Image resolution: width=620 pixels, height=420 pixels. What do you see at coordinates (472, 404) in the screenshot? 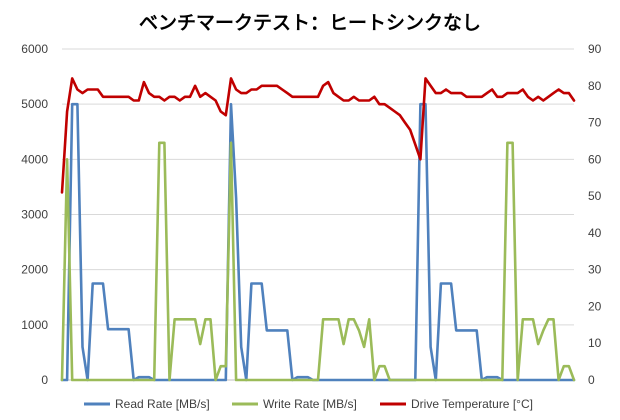
I see `legend-label-3: Drive Temperature [°C]` at bounding box center [472, 404].